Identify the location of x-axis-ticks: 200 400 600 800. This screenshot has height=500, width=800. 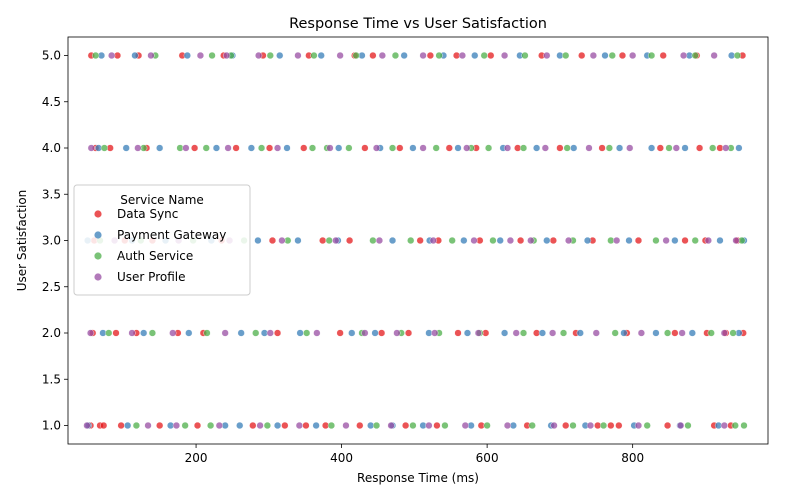
(414, 454).